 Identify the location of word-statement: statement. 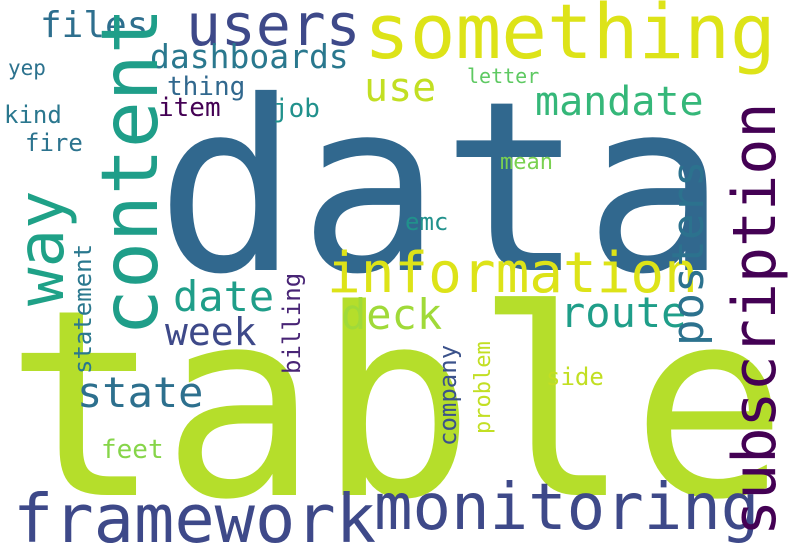
(83, 308).